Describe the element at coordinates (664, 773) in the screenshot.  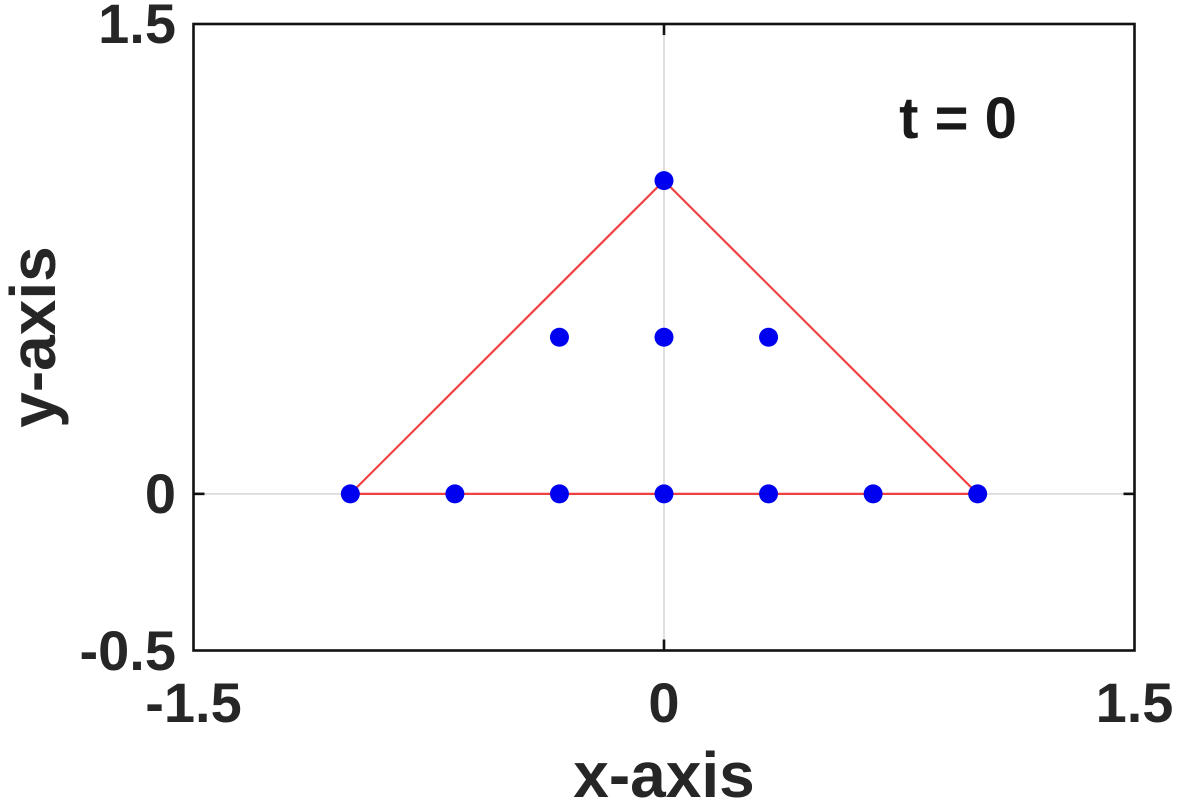
I see `x-axis-label: x-axis` at that location.